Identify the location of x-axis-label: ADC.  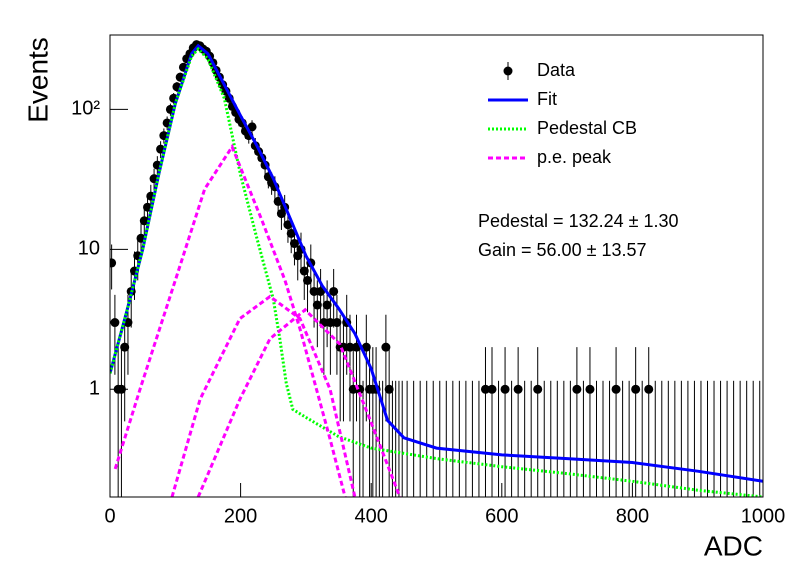
(733, 545).